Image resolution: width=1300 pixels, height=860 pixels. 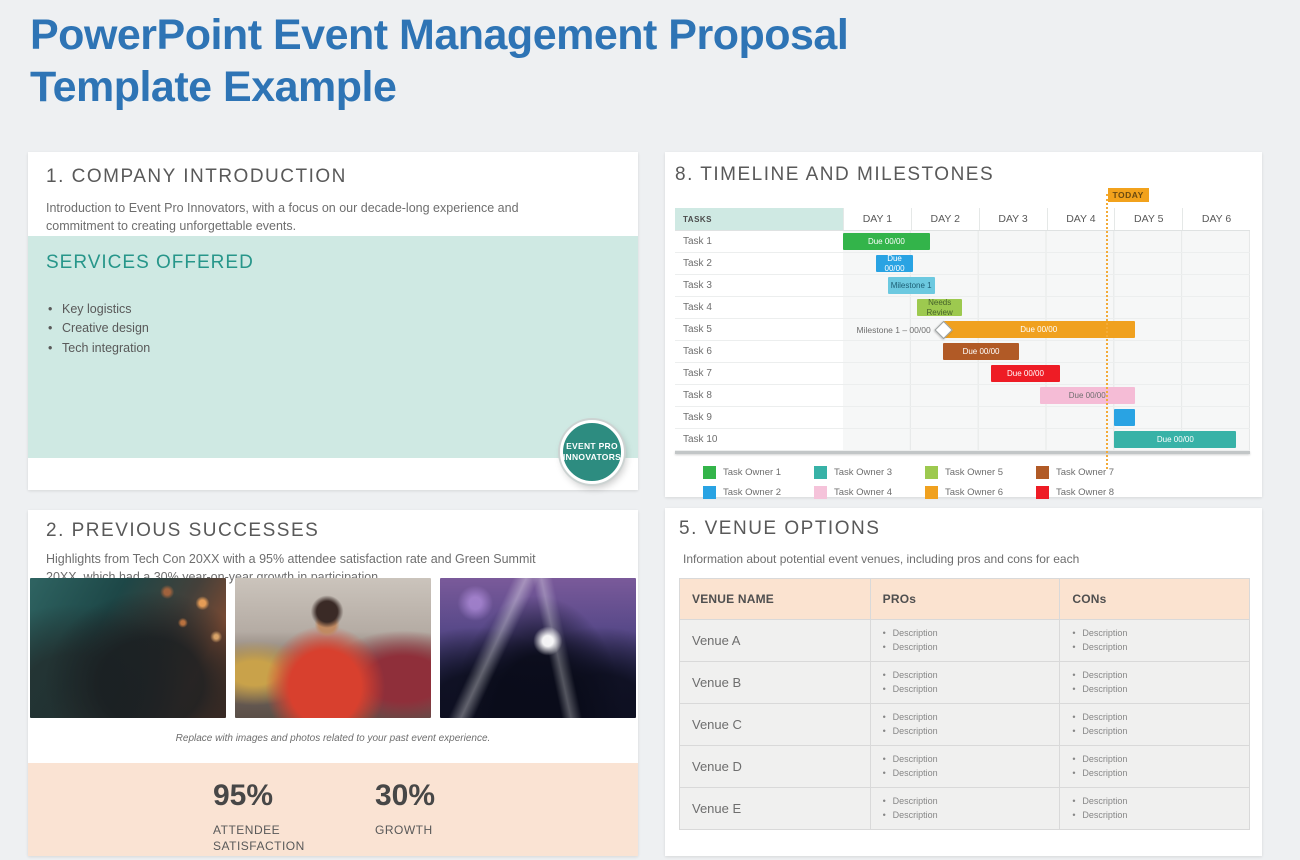 What do you see at coordinates (439, 35) in the screenshot?
I see `page-title-line1: PowerPoint Event Management Proposal` at bounding box center [439, 35].